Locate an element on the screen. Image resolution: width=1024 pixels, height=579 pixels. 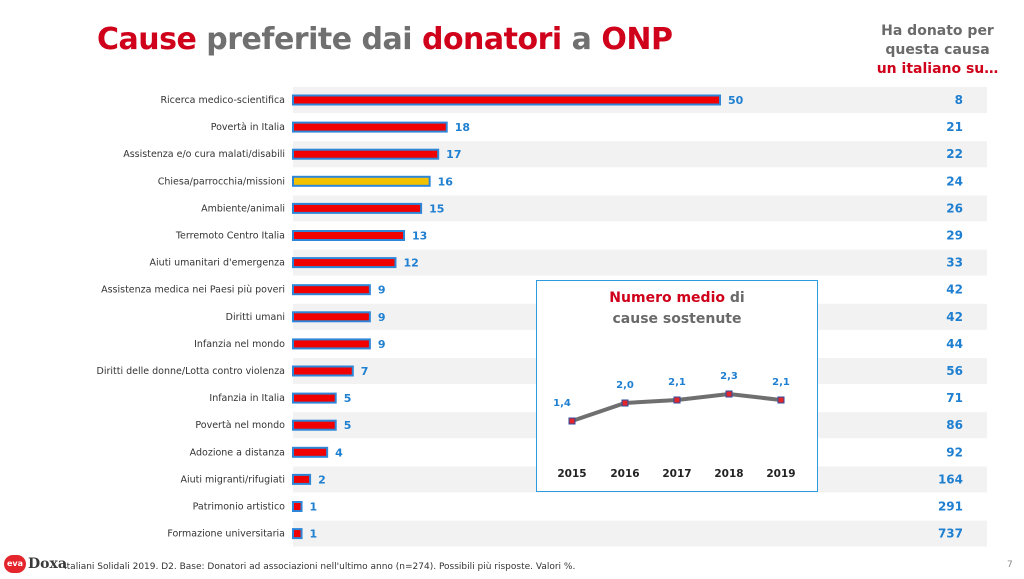
bar-value-label: 2 is located at coordinates (322, 479).